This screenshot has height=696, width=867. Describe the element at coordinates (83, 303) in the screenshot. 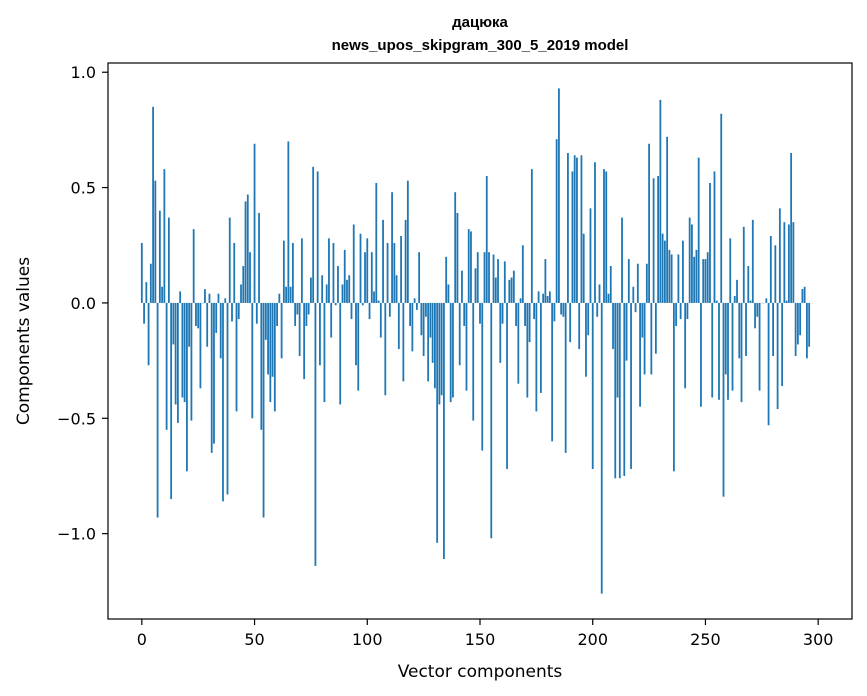

I see `y-tick-label: 0.0` at that location.